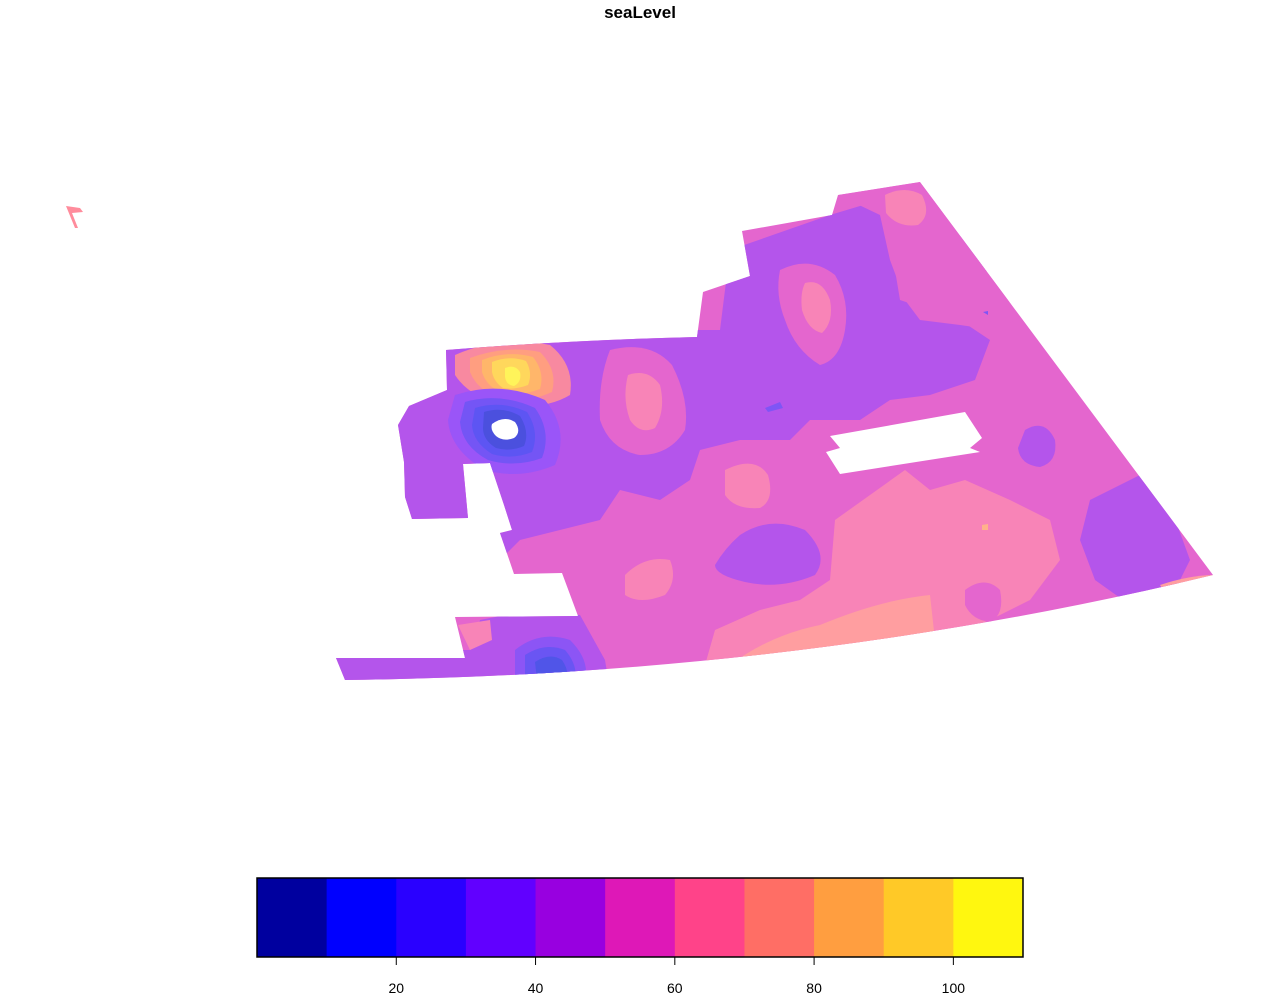 The image size is (1280, 1000). Describe the element at coordinates (1135, 540) in the screenshot. I see `contour-40-50-east` at that location.